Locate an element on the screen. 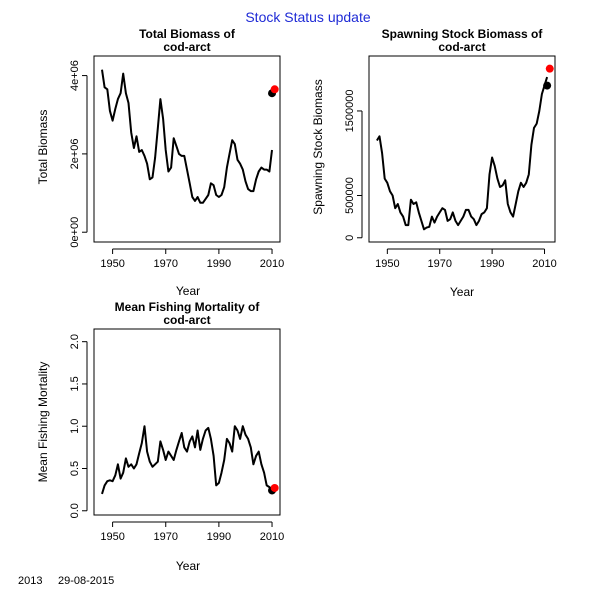 The width and height of the screenshot is (595, 612). fishing-mortality-x-tick-label: 1950 is located at coordinates (112, 537).